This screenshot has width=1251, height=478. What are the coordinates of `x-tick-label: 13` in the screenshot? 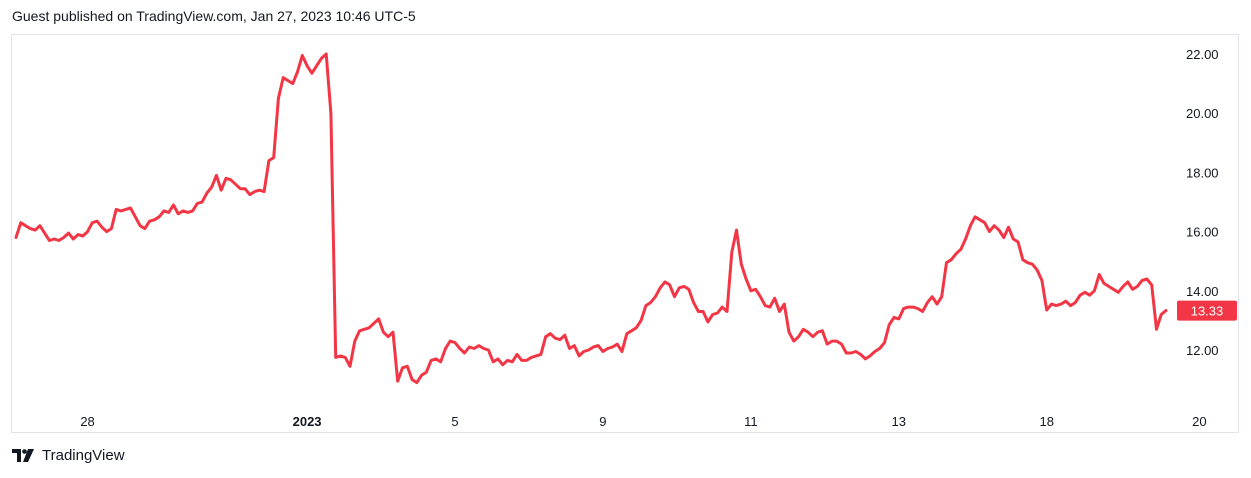 It's located at (899, 421).